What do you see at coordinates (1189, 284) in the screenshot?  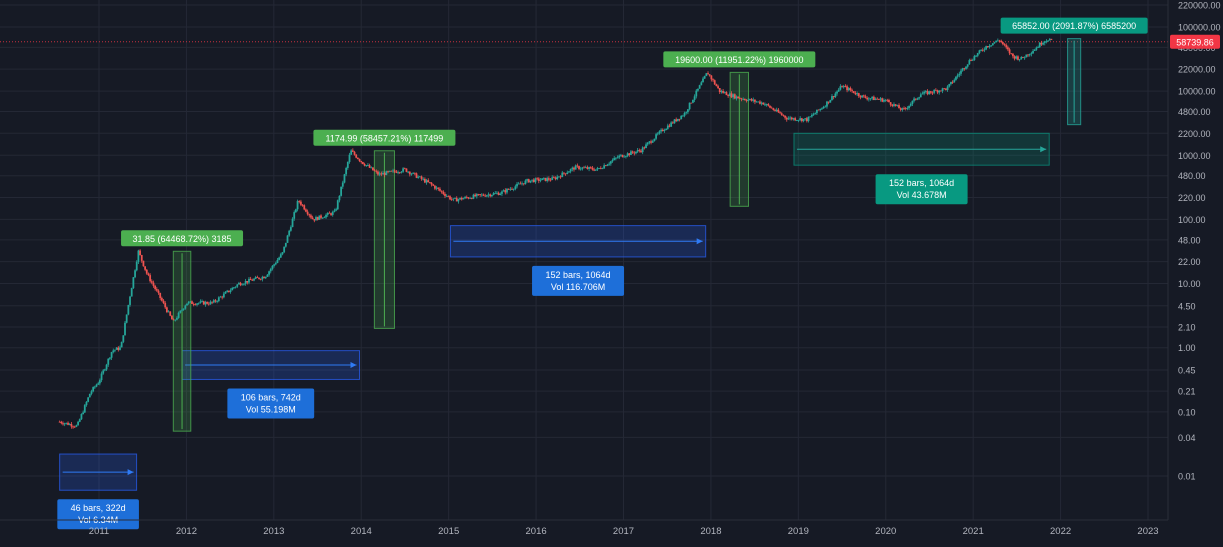 I see `y-tick-label: 10.00` at bounding box center [1189, 284].